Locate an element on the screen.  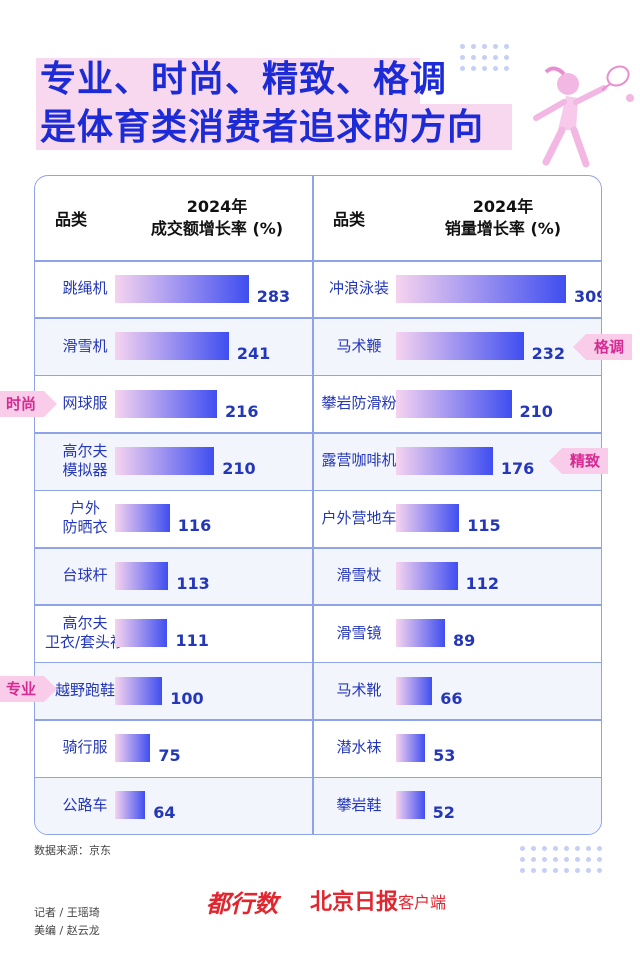
credits: 记者 / 王瑶琦 美编 / 赵云龙 is located at coordinates (67, 922).